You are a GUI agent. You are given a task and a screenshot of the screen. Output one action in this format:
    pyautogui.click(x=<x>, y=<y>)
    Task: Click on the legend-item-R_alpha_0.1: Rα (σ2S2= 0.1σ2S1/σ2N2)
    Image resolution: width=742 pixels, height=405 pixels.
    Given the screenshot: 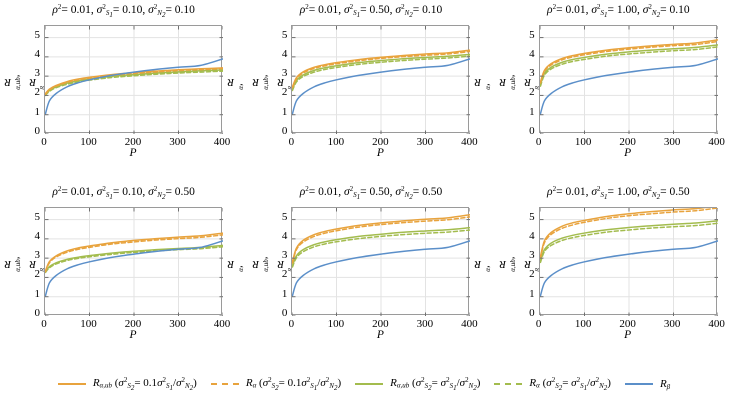 What is the action you would take?
    pyautogui.click(x=276, y=384)
    